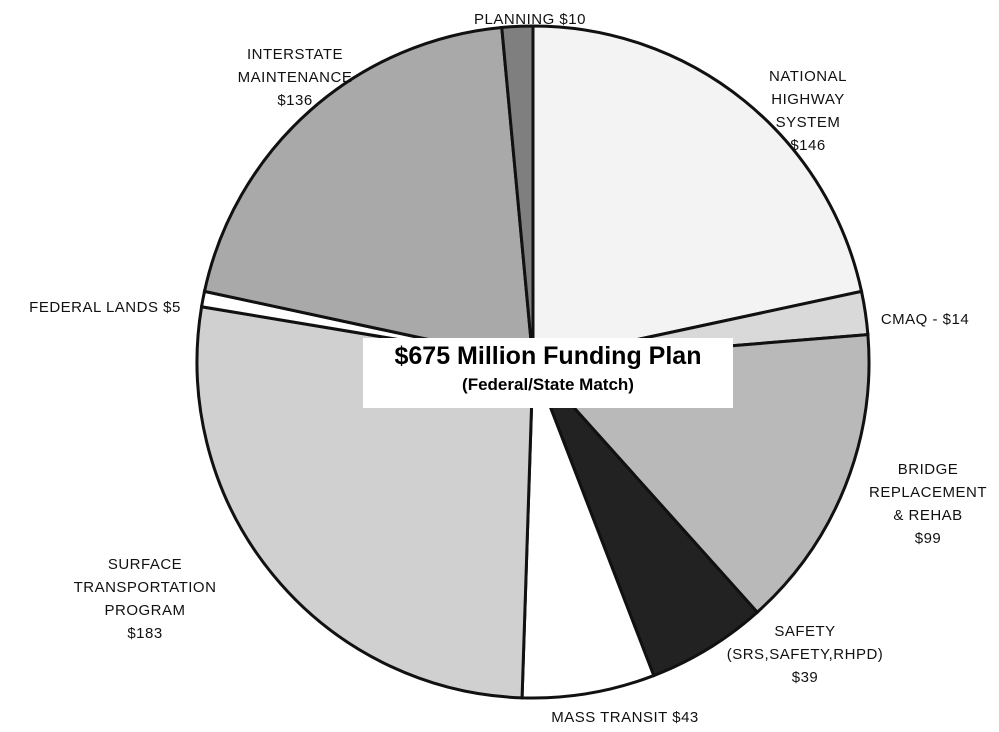  Describe the element at coordinates (609, 717) in the screenshot. I see `category-label: MASS TRANSIT` at that location.